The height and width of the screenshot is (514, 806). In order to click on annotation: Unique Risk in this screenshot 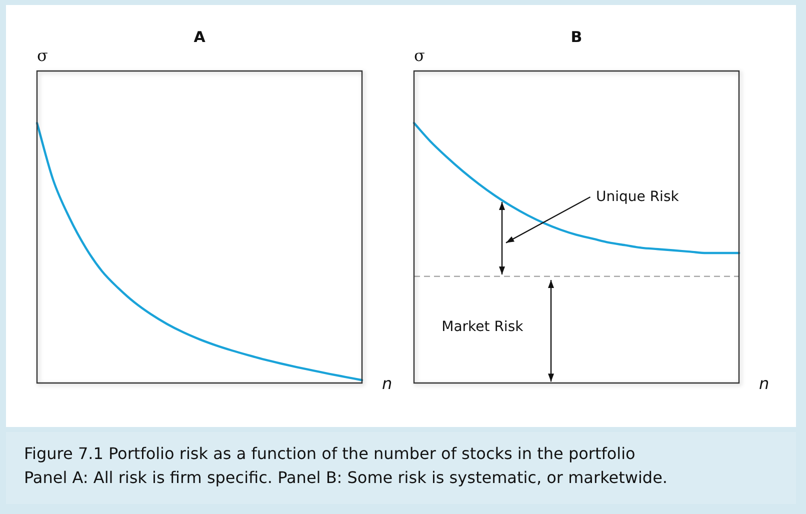, I will do `click(637, 197)`.